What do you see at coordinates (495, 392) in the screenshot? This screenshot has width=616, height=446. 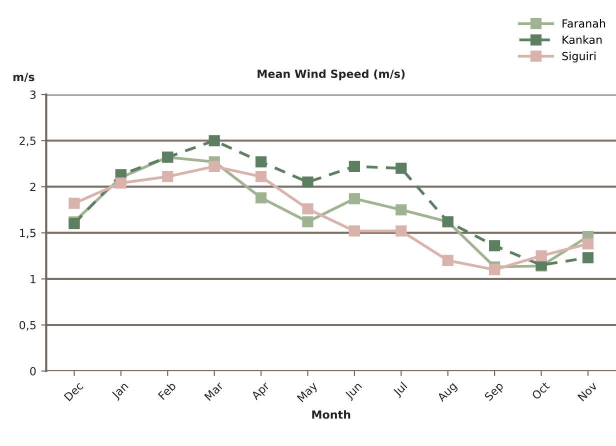 I see `x-tick-label: Sep` at bounding box center [495, 392].